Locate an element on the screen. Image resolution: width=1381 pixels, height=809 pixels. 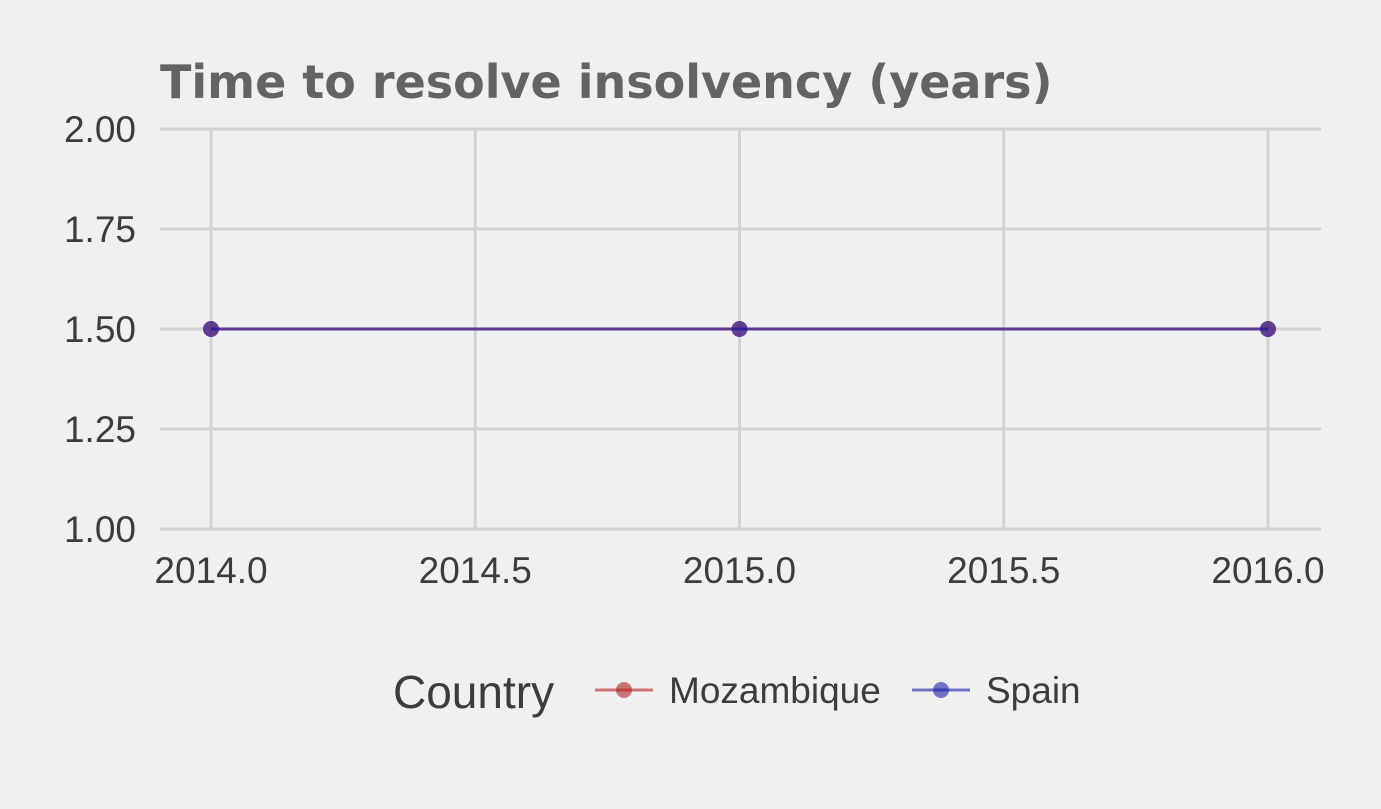
y-tick-label: 2.00 is located at coordinates (100, 129).